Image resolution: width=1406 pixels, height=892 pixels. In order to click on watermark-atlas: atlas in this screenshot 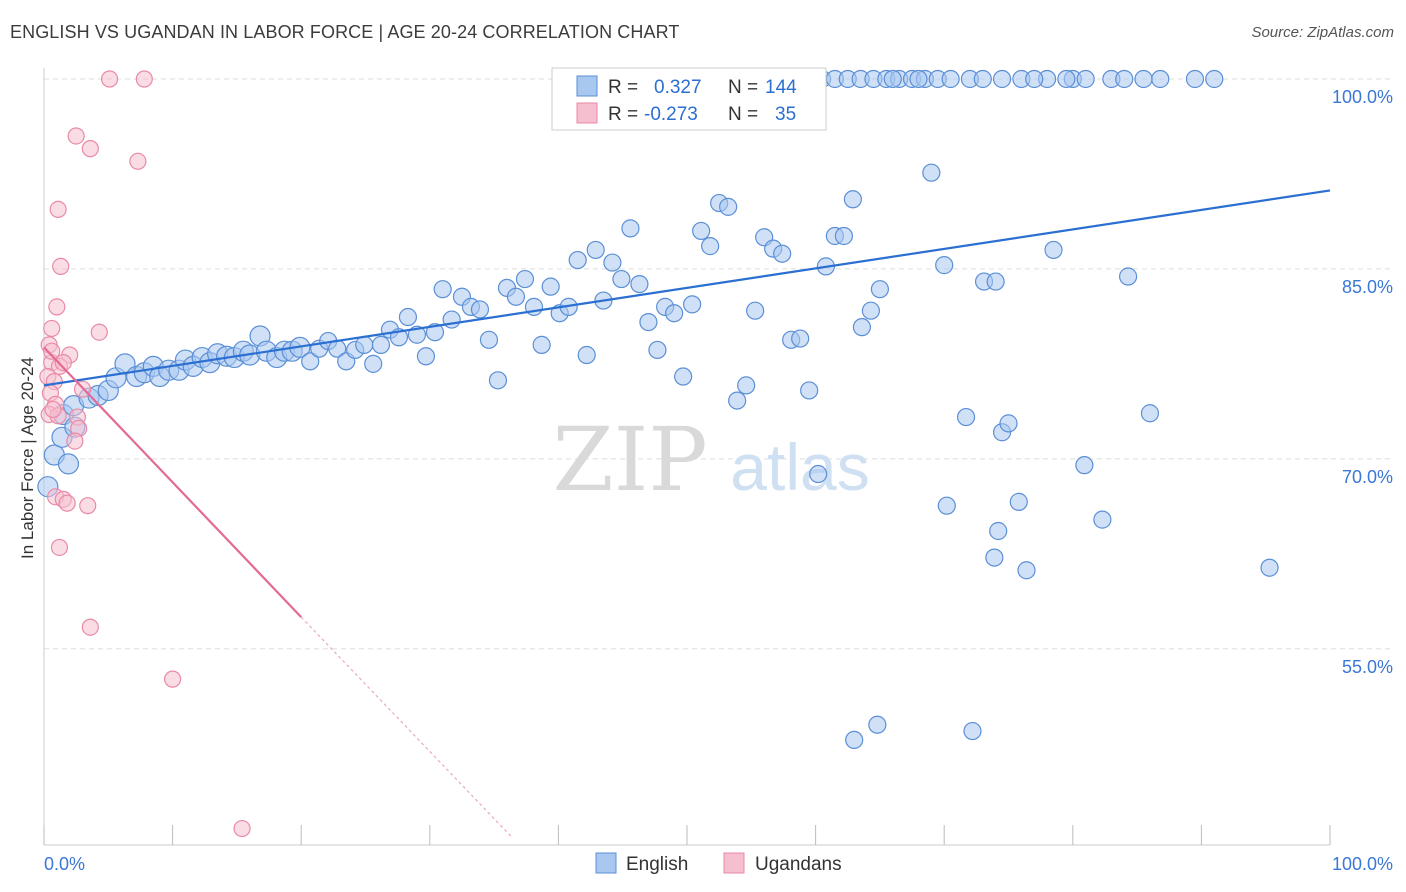, I will do `click(799, 467)`.